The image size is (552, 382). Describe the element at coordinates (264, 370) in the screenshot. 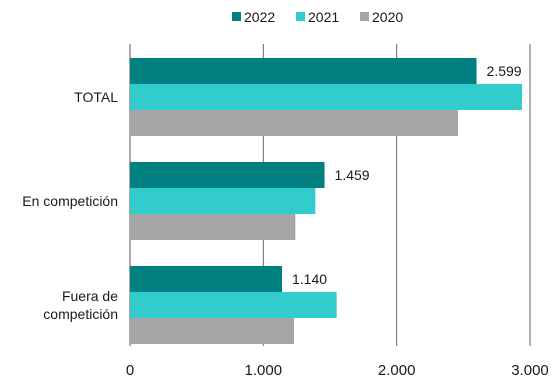

I see `x-tick-label-1000: 1.000` at that location.